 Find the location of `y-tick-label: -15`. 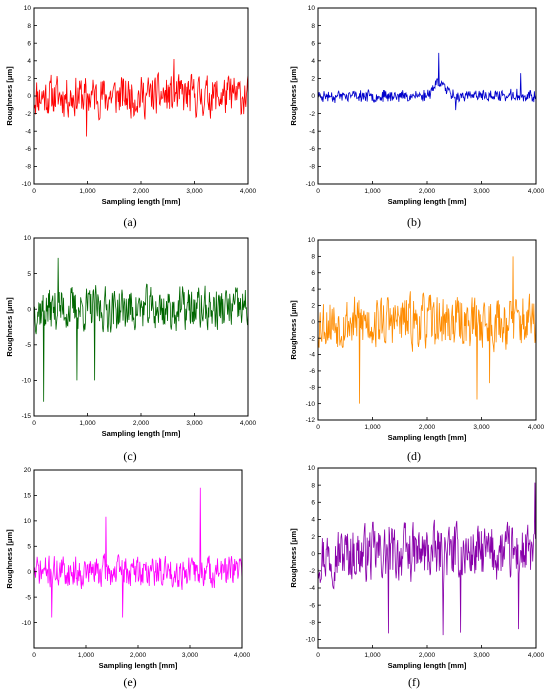

y-tick-label: -15 is located at coordinates (27, 416).